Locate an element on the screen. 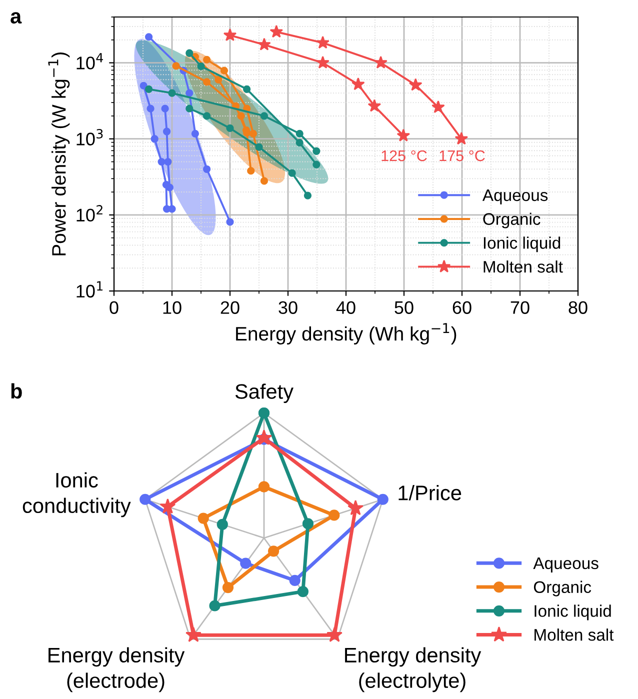  y-axis-title: Power density (W kg$^{−1}$) is located at coordinates (59, 154).